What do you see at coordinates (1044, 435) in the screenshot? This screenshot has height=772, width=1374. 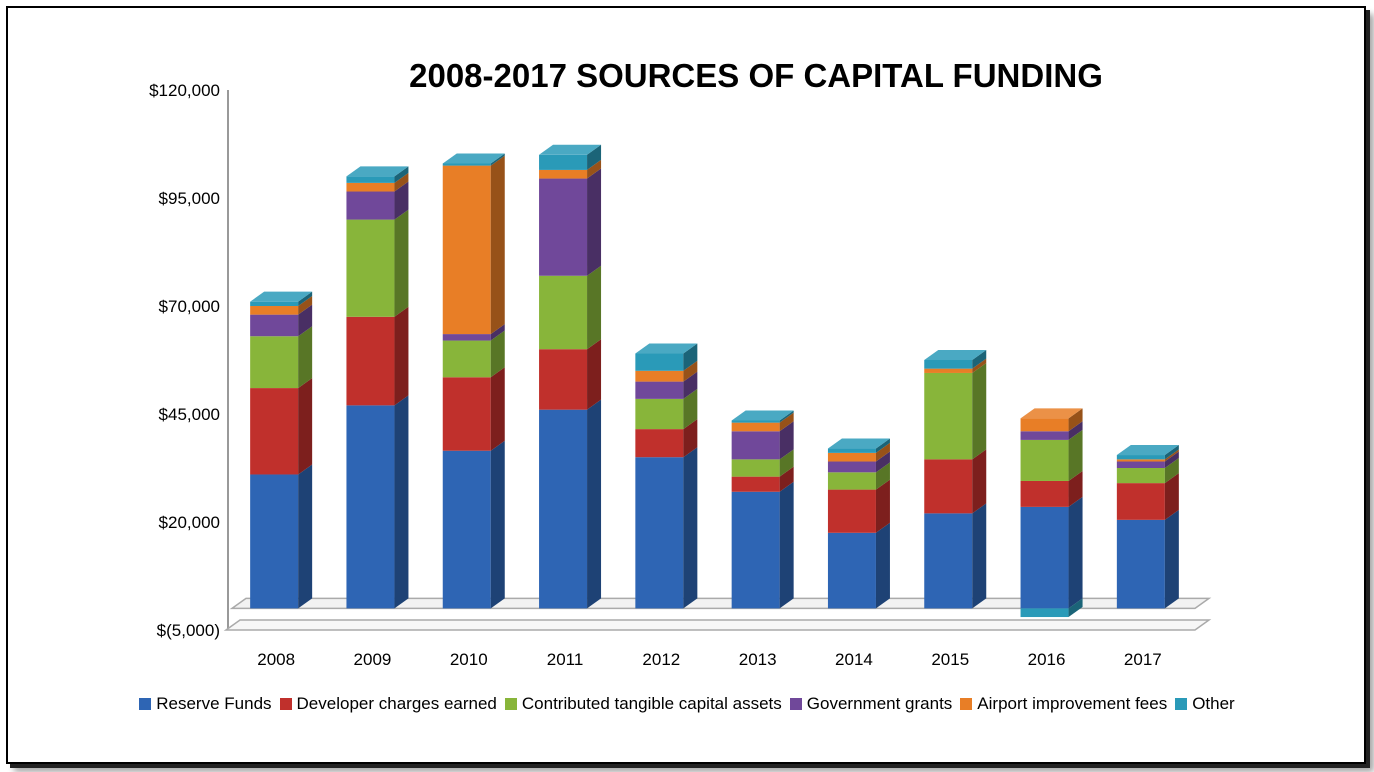 I see `bar-government-grants-2016` at bounding box center [1044, 435].